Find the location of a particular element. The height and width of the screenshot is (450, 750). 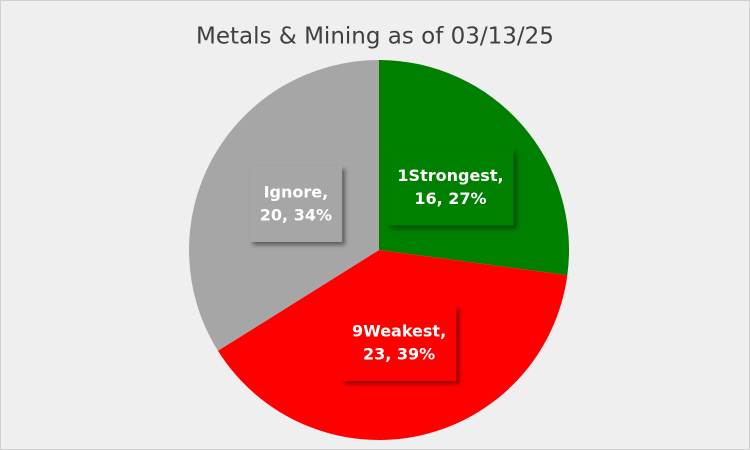

data-label: 1Strongest, 16, 27% is located at coordinates (450, 187).